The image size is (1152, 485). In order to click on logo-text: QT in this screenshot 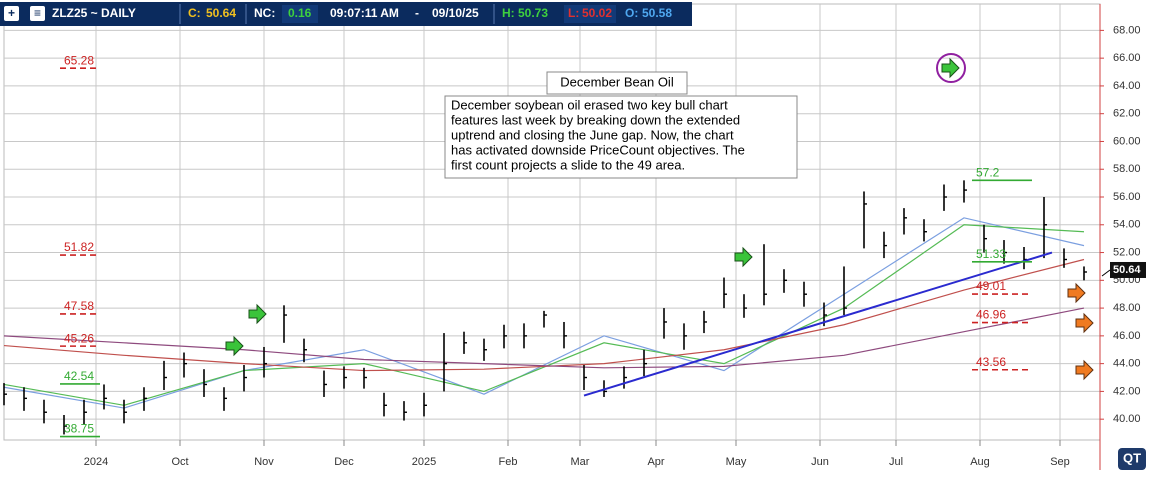, I will do `click(1132, 457)`.